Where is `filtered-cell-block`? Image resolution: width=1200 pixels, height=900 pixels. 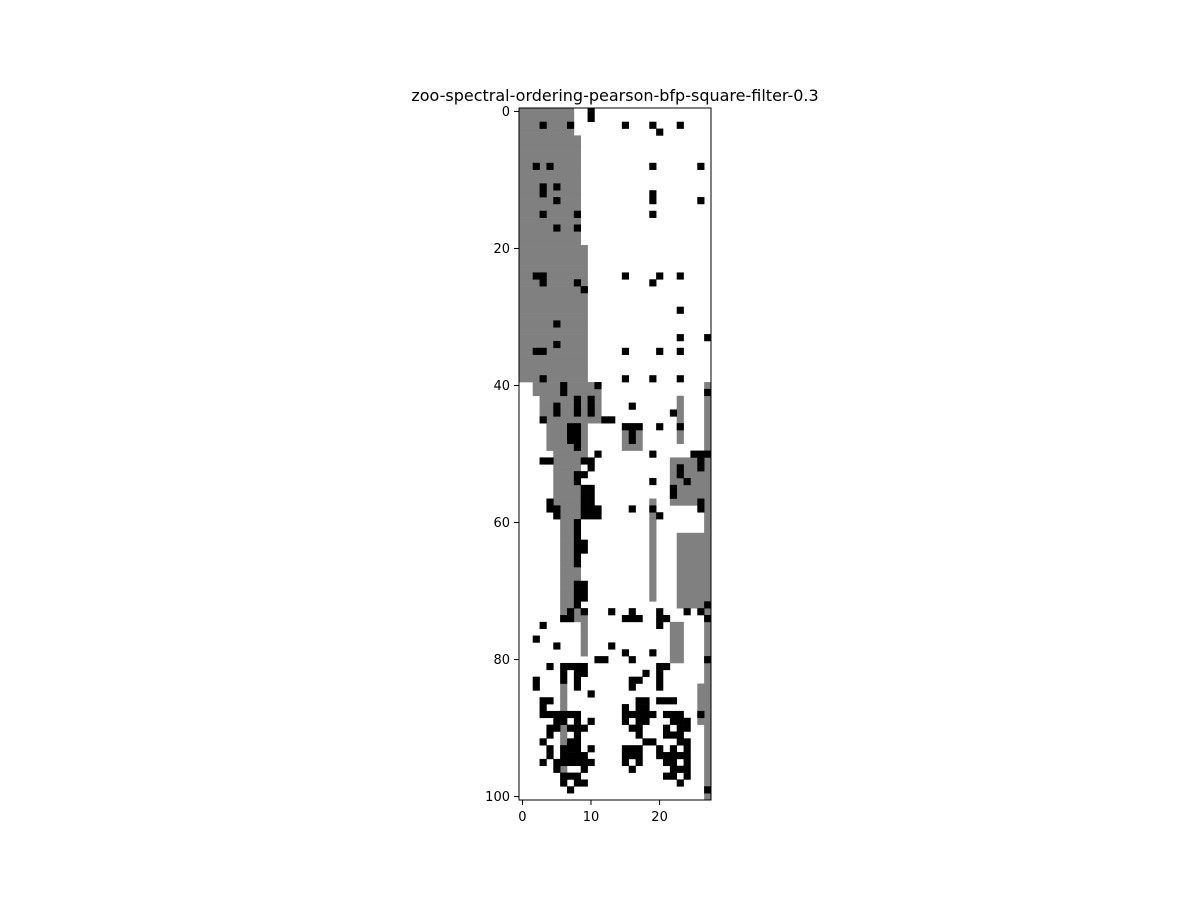 filtered-cell-block is located at coordinates (690, 570).